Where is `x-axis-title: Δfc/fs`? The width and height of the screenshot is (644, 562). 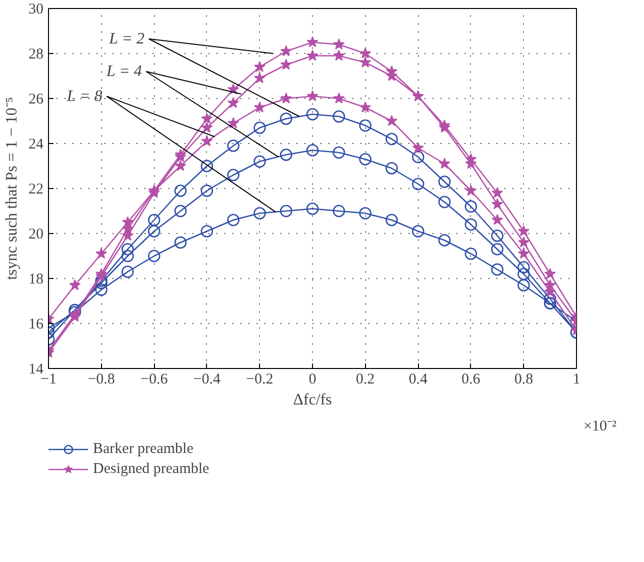 x-axis-title: Δfc/fs is located at coordinates (312, 400).